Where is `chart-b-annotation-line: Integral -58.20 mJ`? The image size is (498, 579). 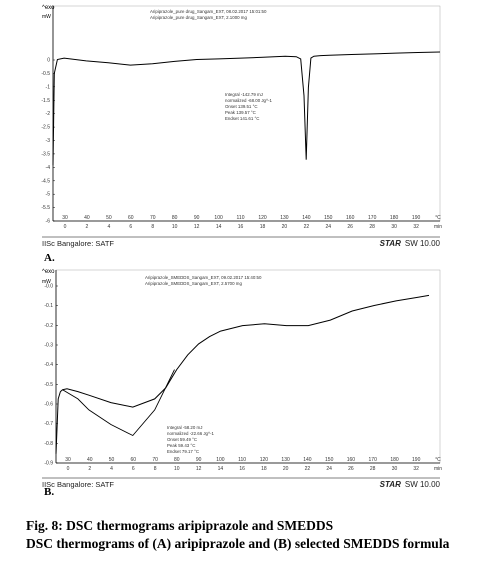
chart-b-annotation-line: Integral -58.20 mJ is located at coordinates (184, 427).